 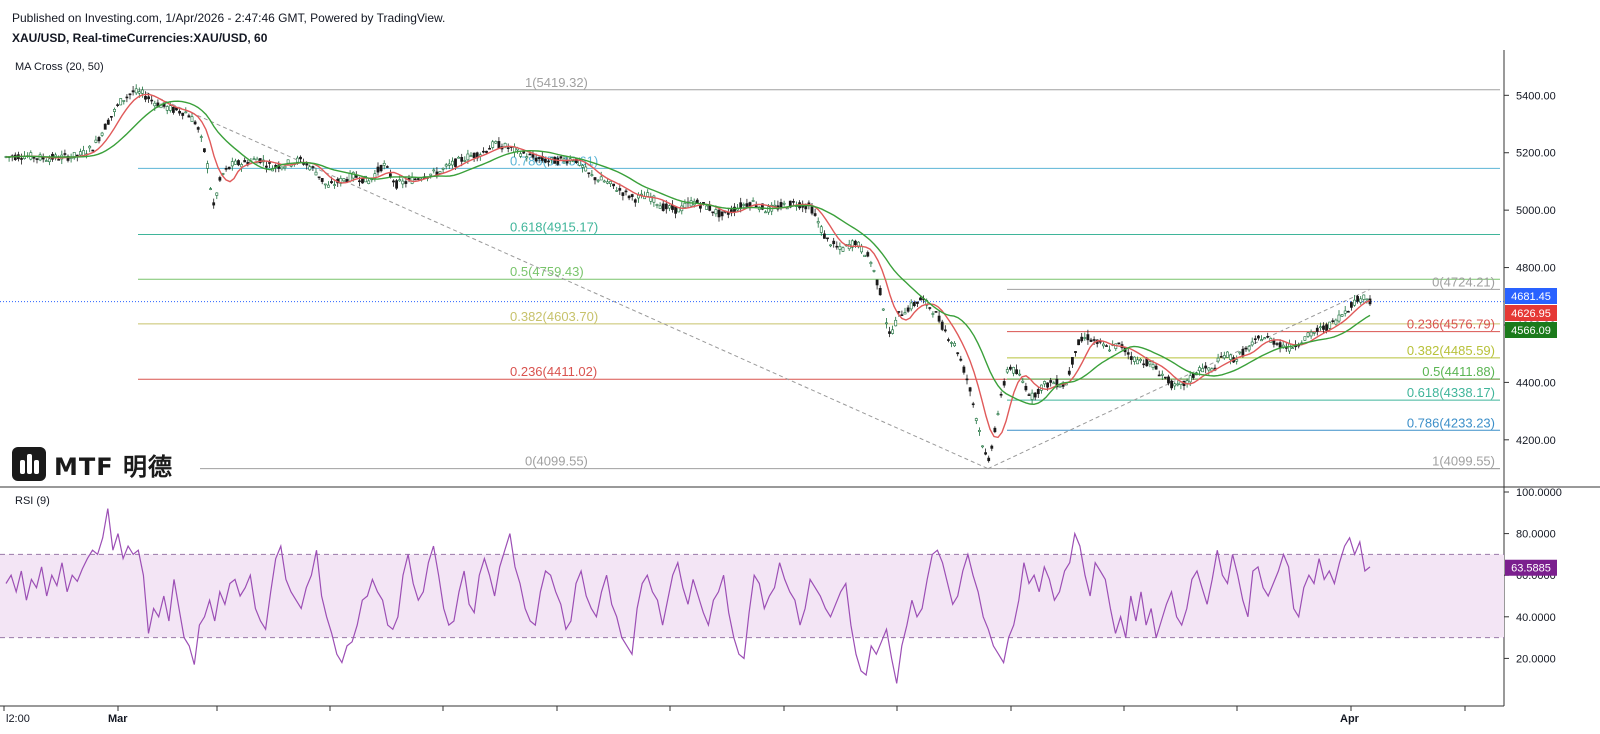 I want to click on time-axis-label: Mar, so click(x=118, y=719).